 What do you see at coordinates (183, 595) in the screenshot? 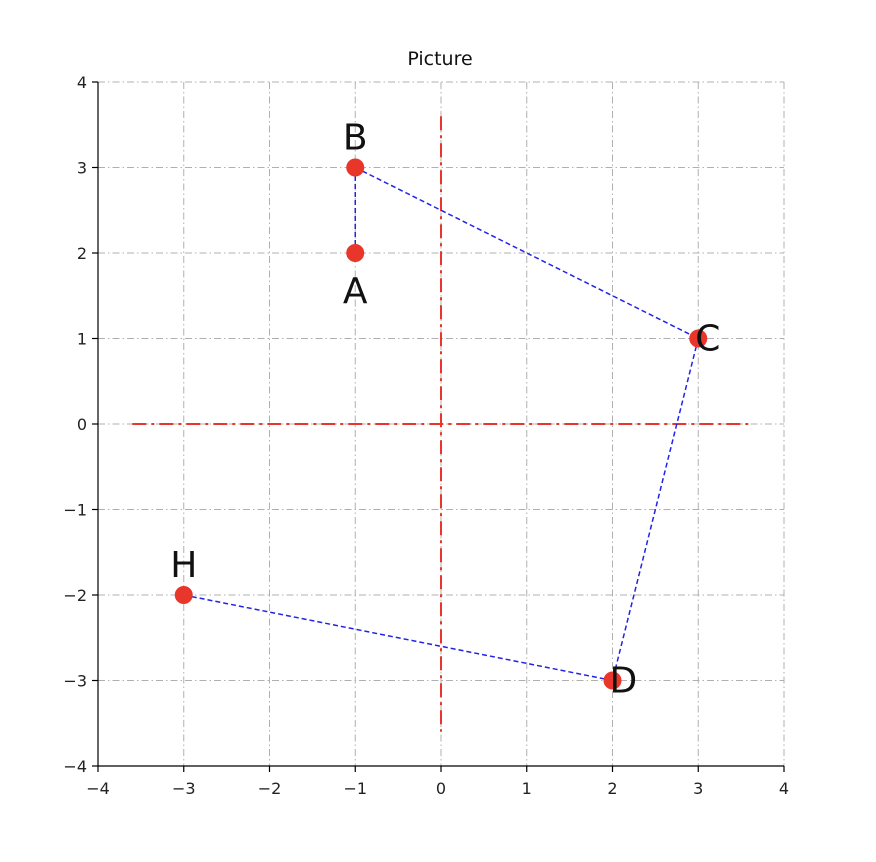
I see `point-h` at bounding box center [183, 595].